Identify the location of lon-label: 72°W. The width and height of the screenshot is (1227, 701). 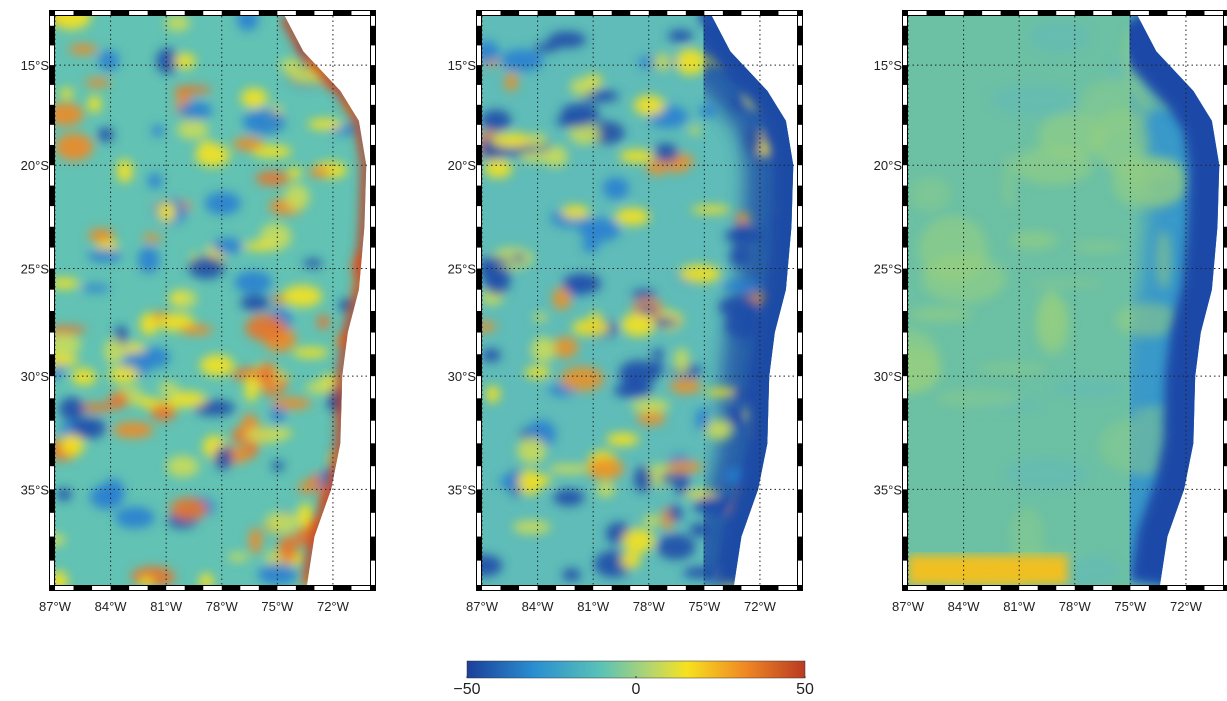
(1186, 606).